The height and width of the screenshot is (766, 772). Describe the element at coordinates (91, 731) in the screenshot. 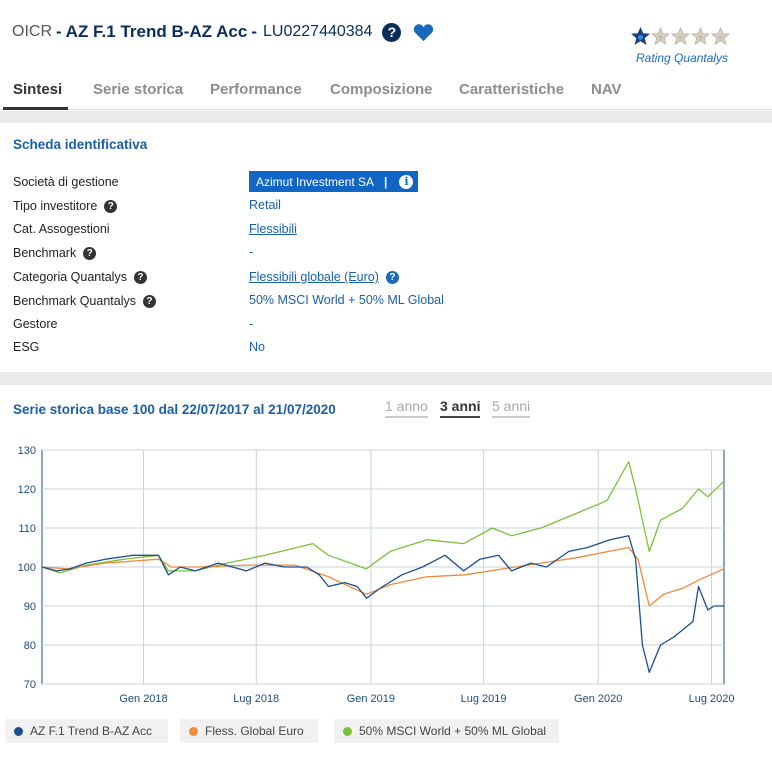

I see `legend-label-fund: AZ F.1 Trend B-AZ Acc` at that location.